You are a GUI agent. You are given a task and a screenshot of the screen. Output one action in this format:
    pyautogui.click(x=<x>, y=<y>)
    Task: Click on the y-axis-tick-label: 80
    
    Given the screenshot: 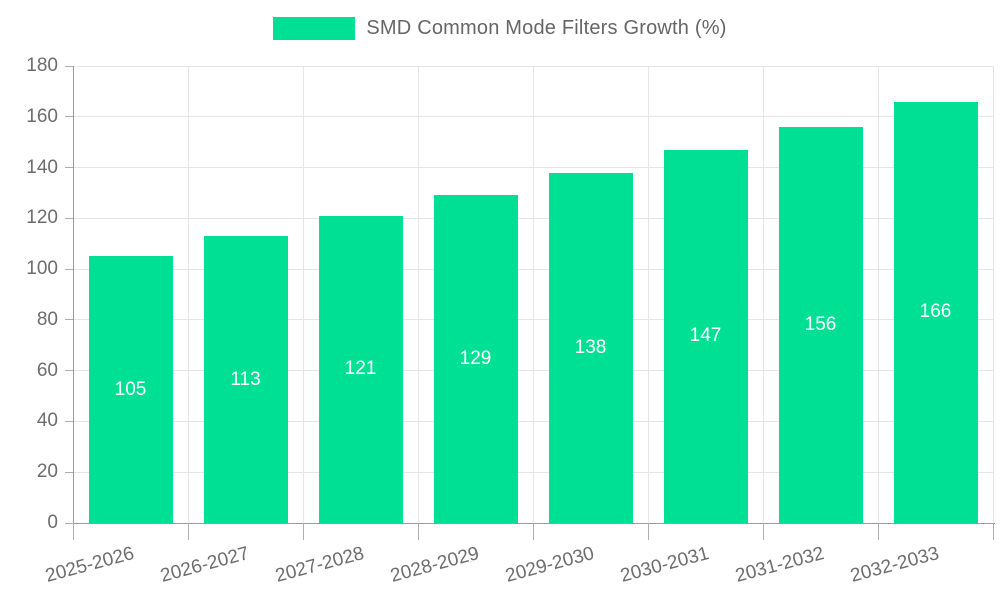 What is the action you would take?
    pyautogui.click(x=47, y=319)
    